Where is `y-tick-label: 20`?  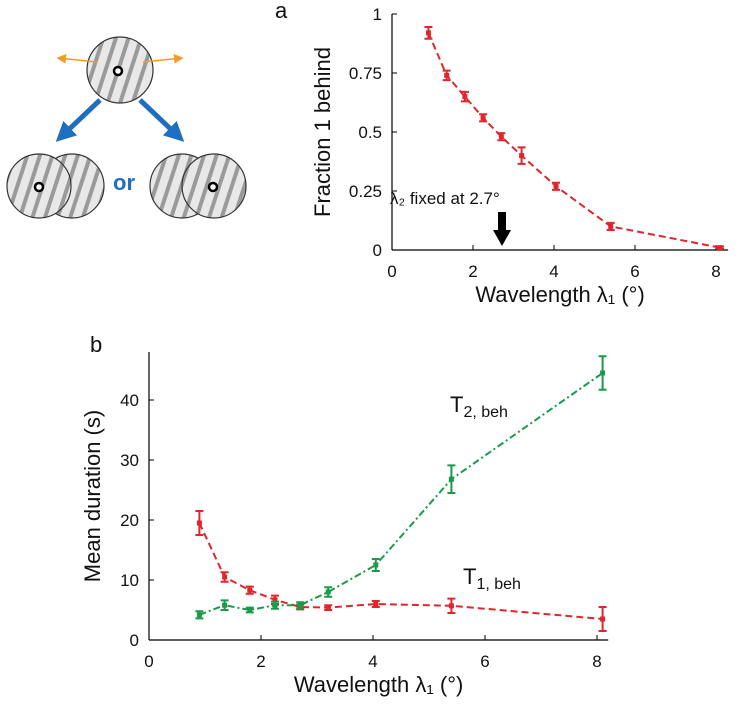
y-tick-label: 20 is located at coordinates (129, 520).